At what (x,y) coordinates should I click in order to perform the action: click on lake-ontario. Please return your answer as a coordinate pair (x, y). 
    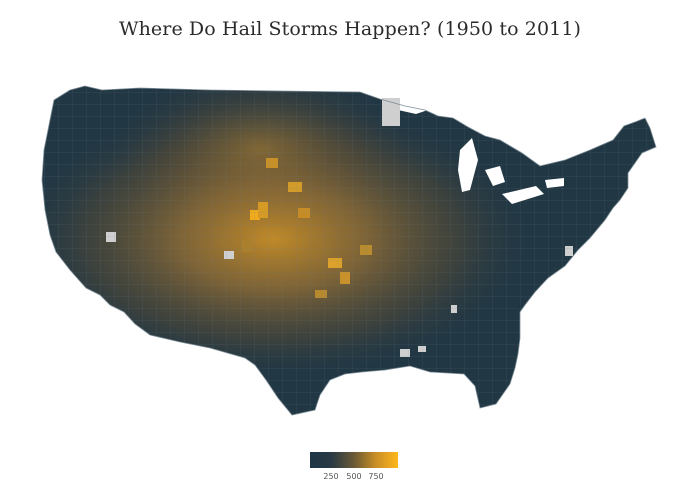
    Looking at the image, I should click on (554, 183).